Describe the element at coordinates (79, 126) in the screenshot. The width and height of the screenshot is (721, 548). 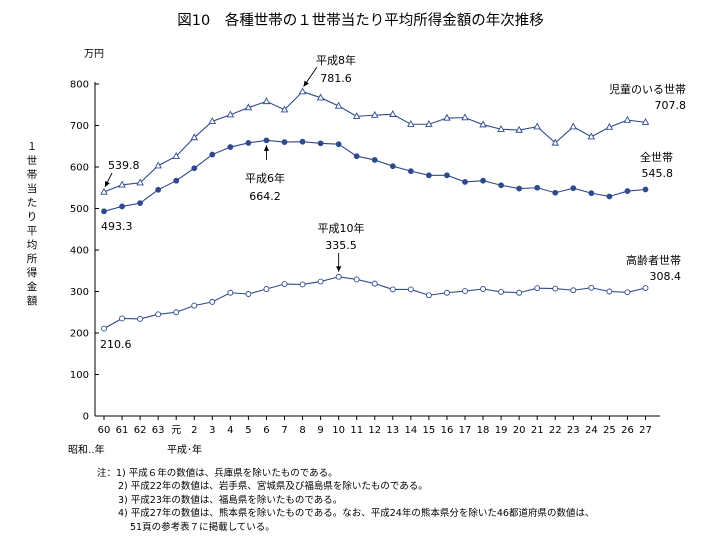
I see `y-tick-label: 700` at that location.